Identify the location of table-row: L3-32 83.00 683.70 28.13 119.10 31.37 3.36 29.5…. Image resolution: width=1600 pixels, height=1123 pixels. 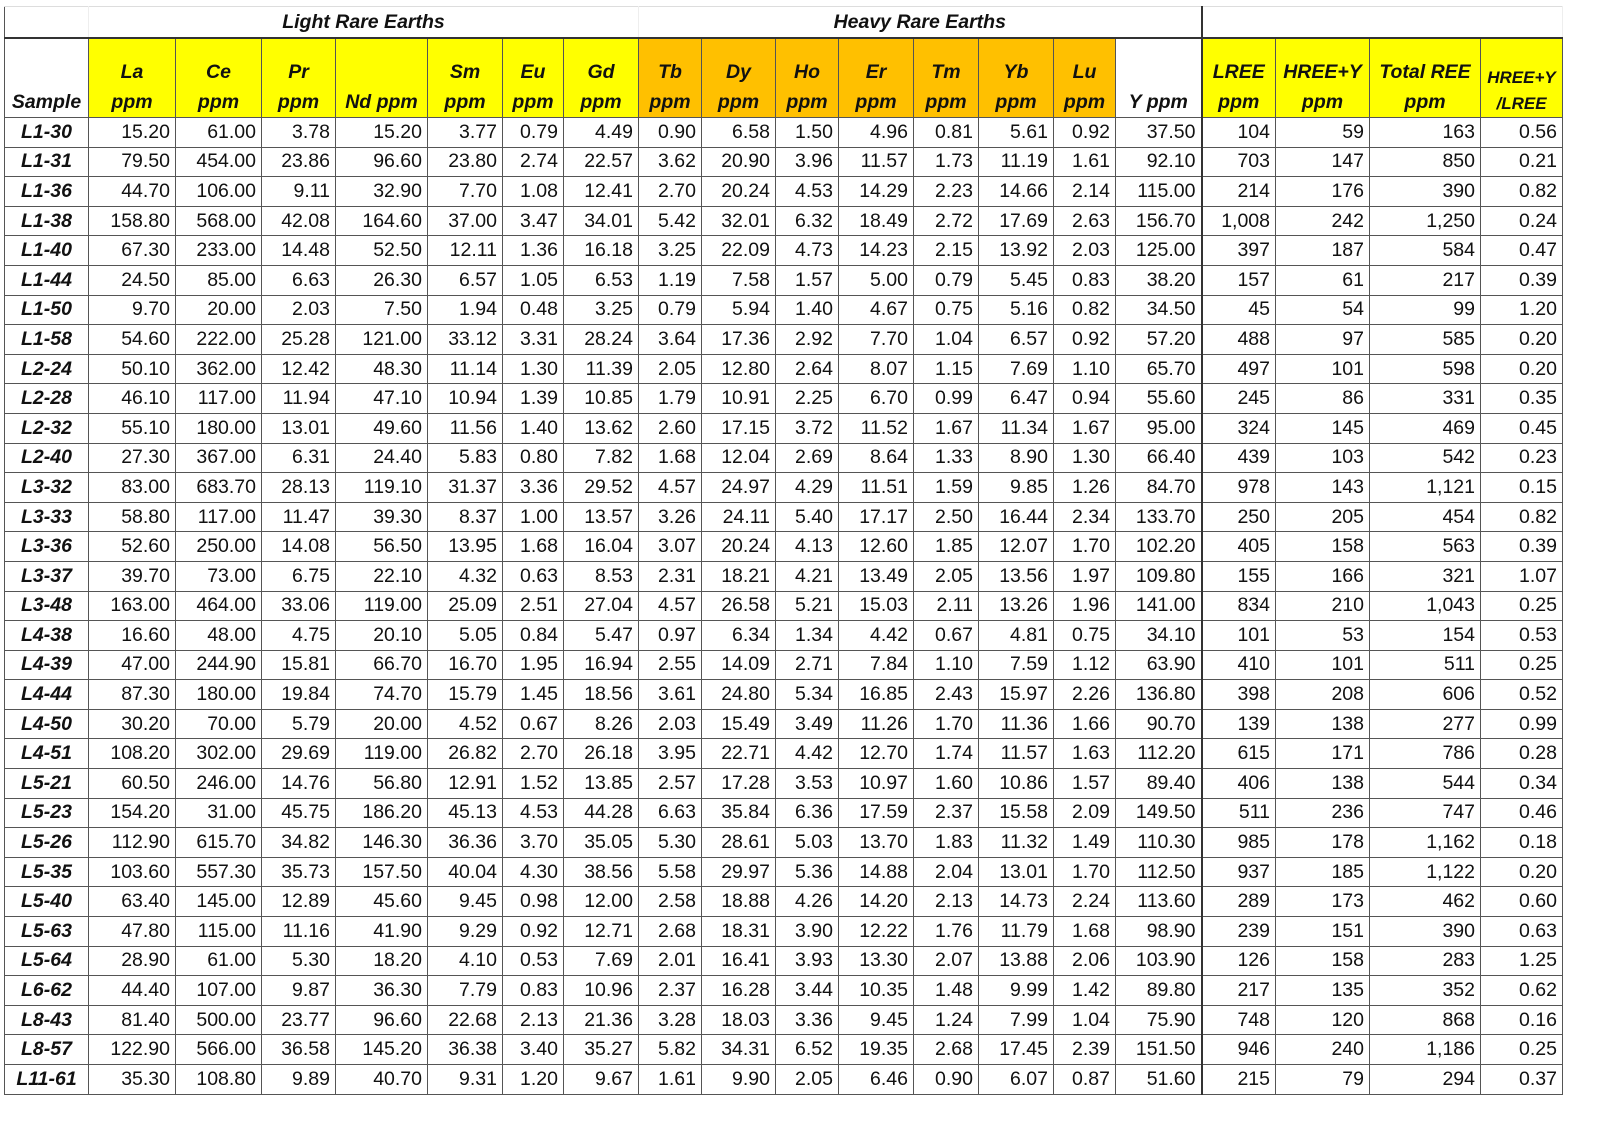
(783, 487).